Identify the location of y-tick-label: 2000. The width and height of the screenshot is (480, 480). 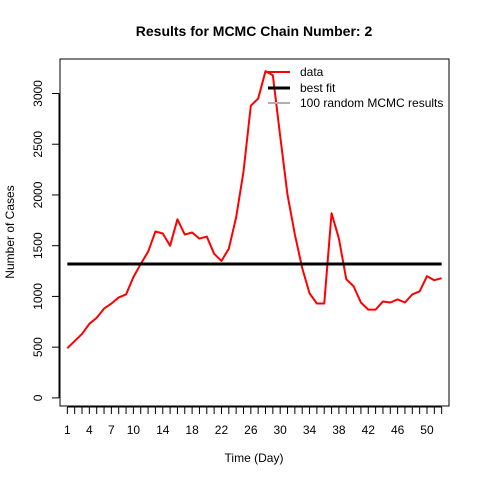
(38, 194).